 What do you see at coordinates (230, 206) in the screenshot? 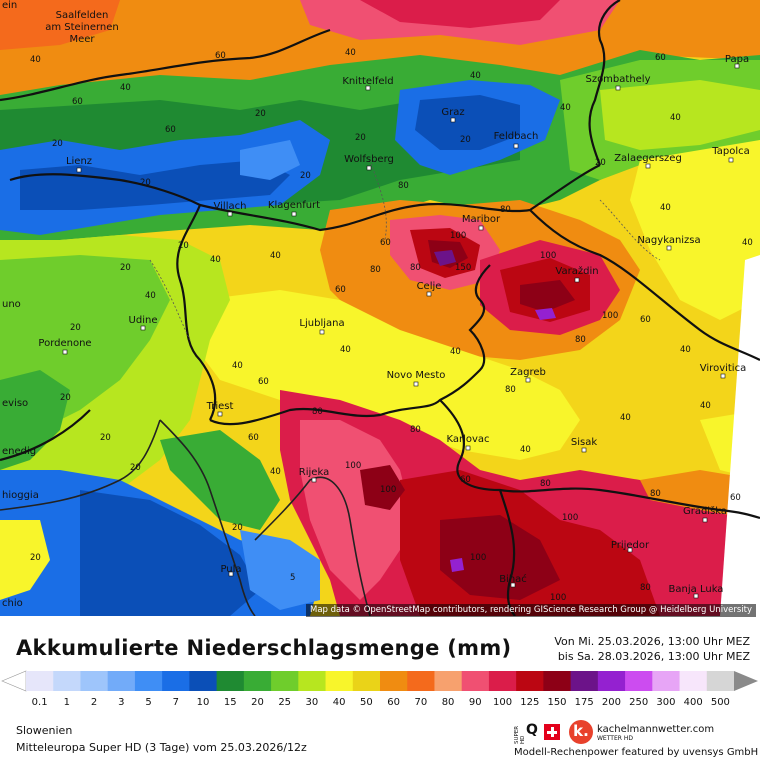
I see `svg-text: Villach` at bounding box center [230, 206].